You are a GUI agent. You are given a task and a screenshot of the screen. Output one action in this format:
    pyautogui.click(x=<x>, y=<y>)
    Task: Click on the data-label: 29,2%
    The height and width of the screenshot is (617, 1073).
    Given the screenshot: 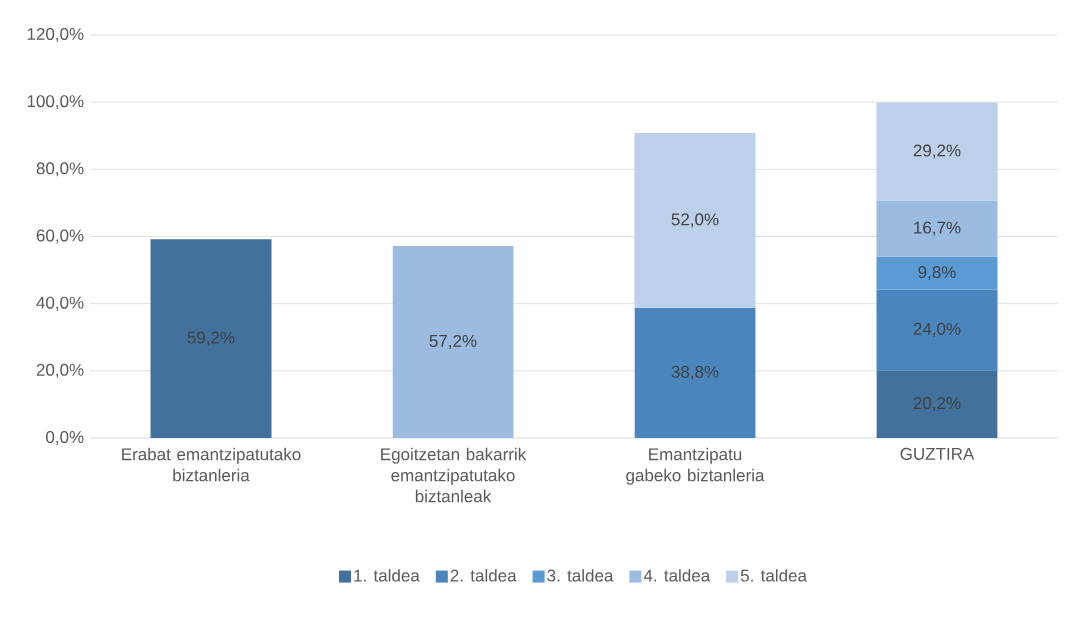 What is the action you would take?
    pyautogui.click(x=937, y=151)
    